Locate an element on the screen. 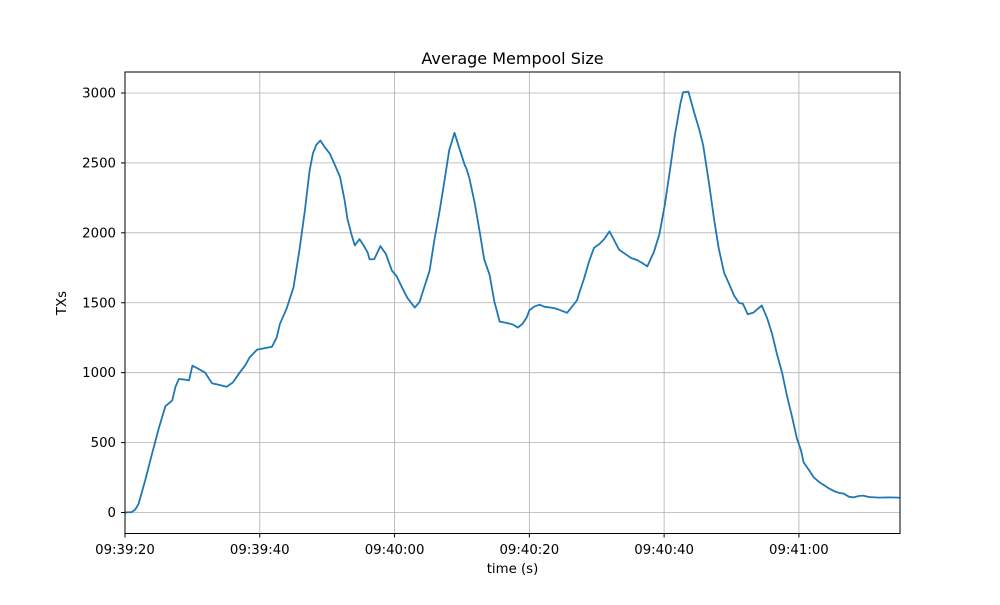 The image size is (1000, 605). y-axis-label: TXs is located at coordinates (62, 303).